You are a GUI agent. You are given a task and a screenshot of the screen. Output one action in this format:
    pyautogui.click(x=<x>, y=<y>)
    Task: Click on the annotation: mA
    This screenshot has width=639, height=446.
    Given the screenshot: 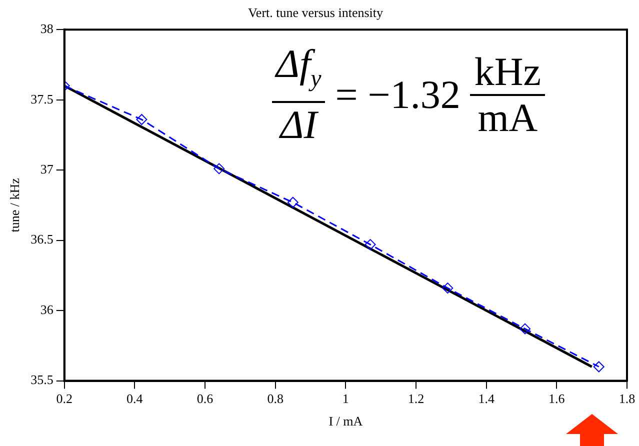 What is the action you would take?
    pyautogui.click(x=507, y=117)
    